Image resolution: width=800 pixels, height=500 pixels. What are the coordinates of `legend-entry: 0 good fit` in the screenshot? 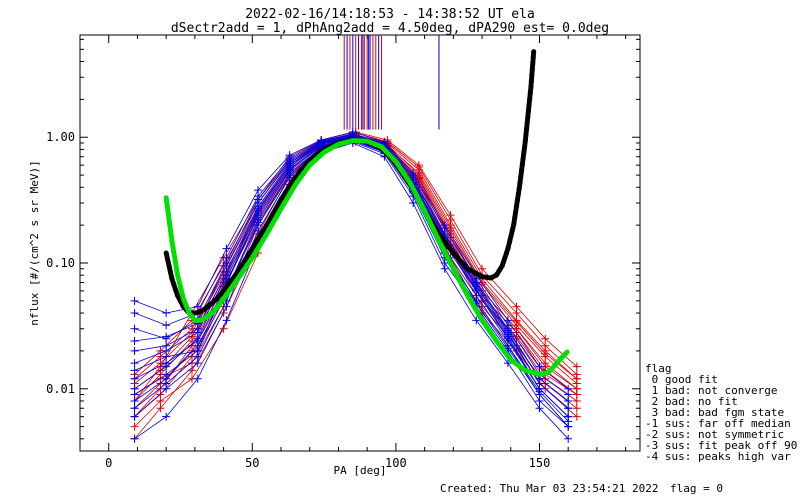 It's located at (681, 379).